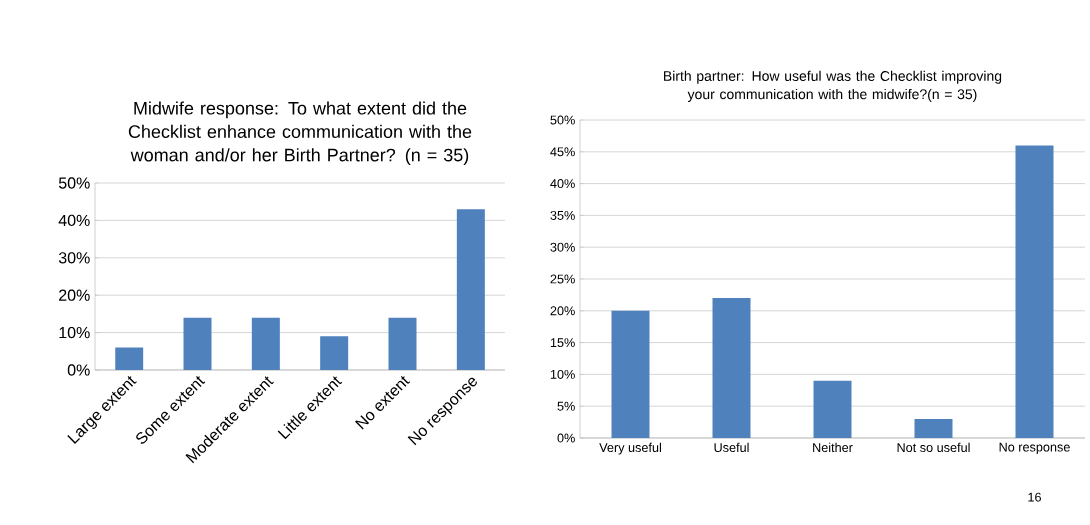 The width and height of the screenshot is (1090, 525). Describe the element at coordinates (630, 448) in the screenshot. I see `x-tick-label: Very useful` at that location.